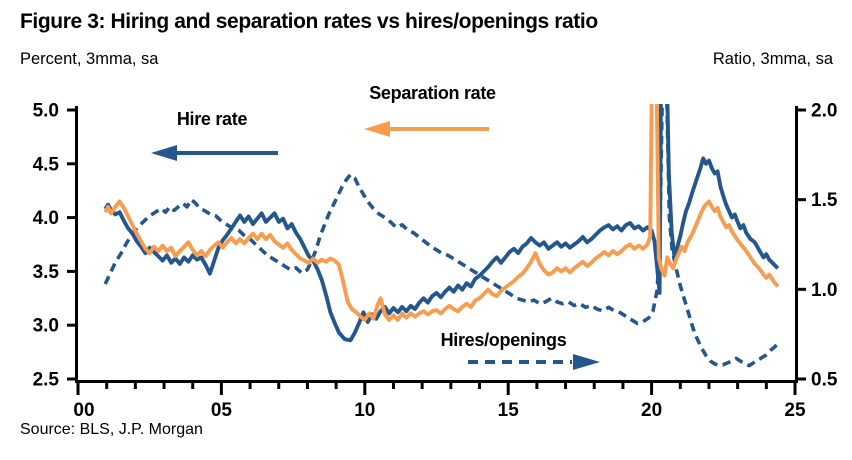 The height and width of the screenshot is (460, 852). What do you see at coordinates (432, 93) in the screenshot?
I see `legend-label-separation-rate: Separation rate` at bounding box center [432, 93].